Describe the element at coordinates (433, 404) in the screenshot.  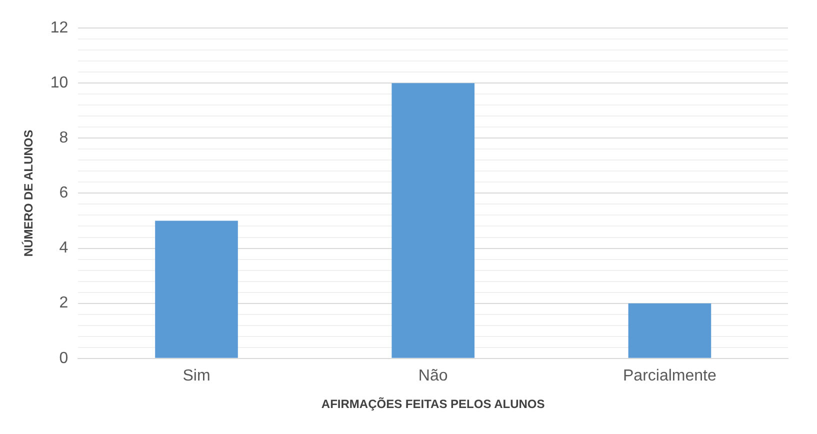
I see `x-axis-title: AFIRMAÇÕES FEITAS PELOS ALUNOS` at that location.